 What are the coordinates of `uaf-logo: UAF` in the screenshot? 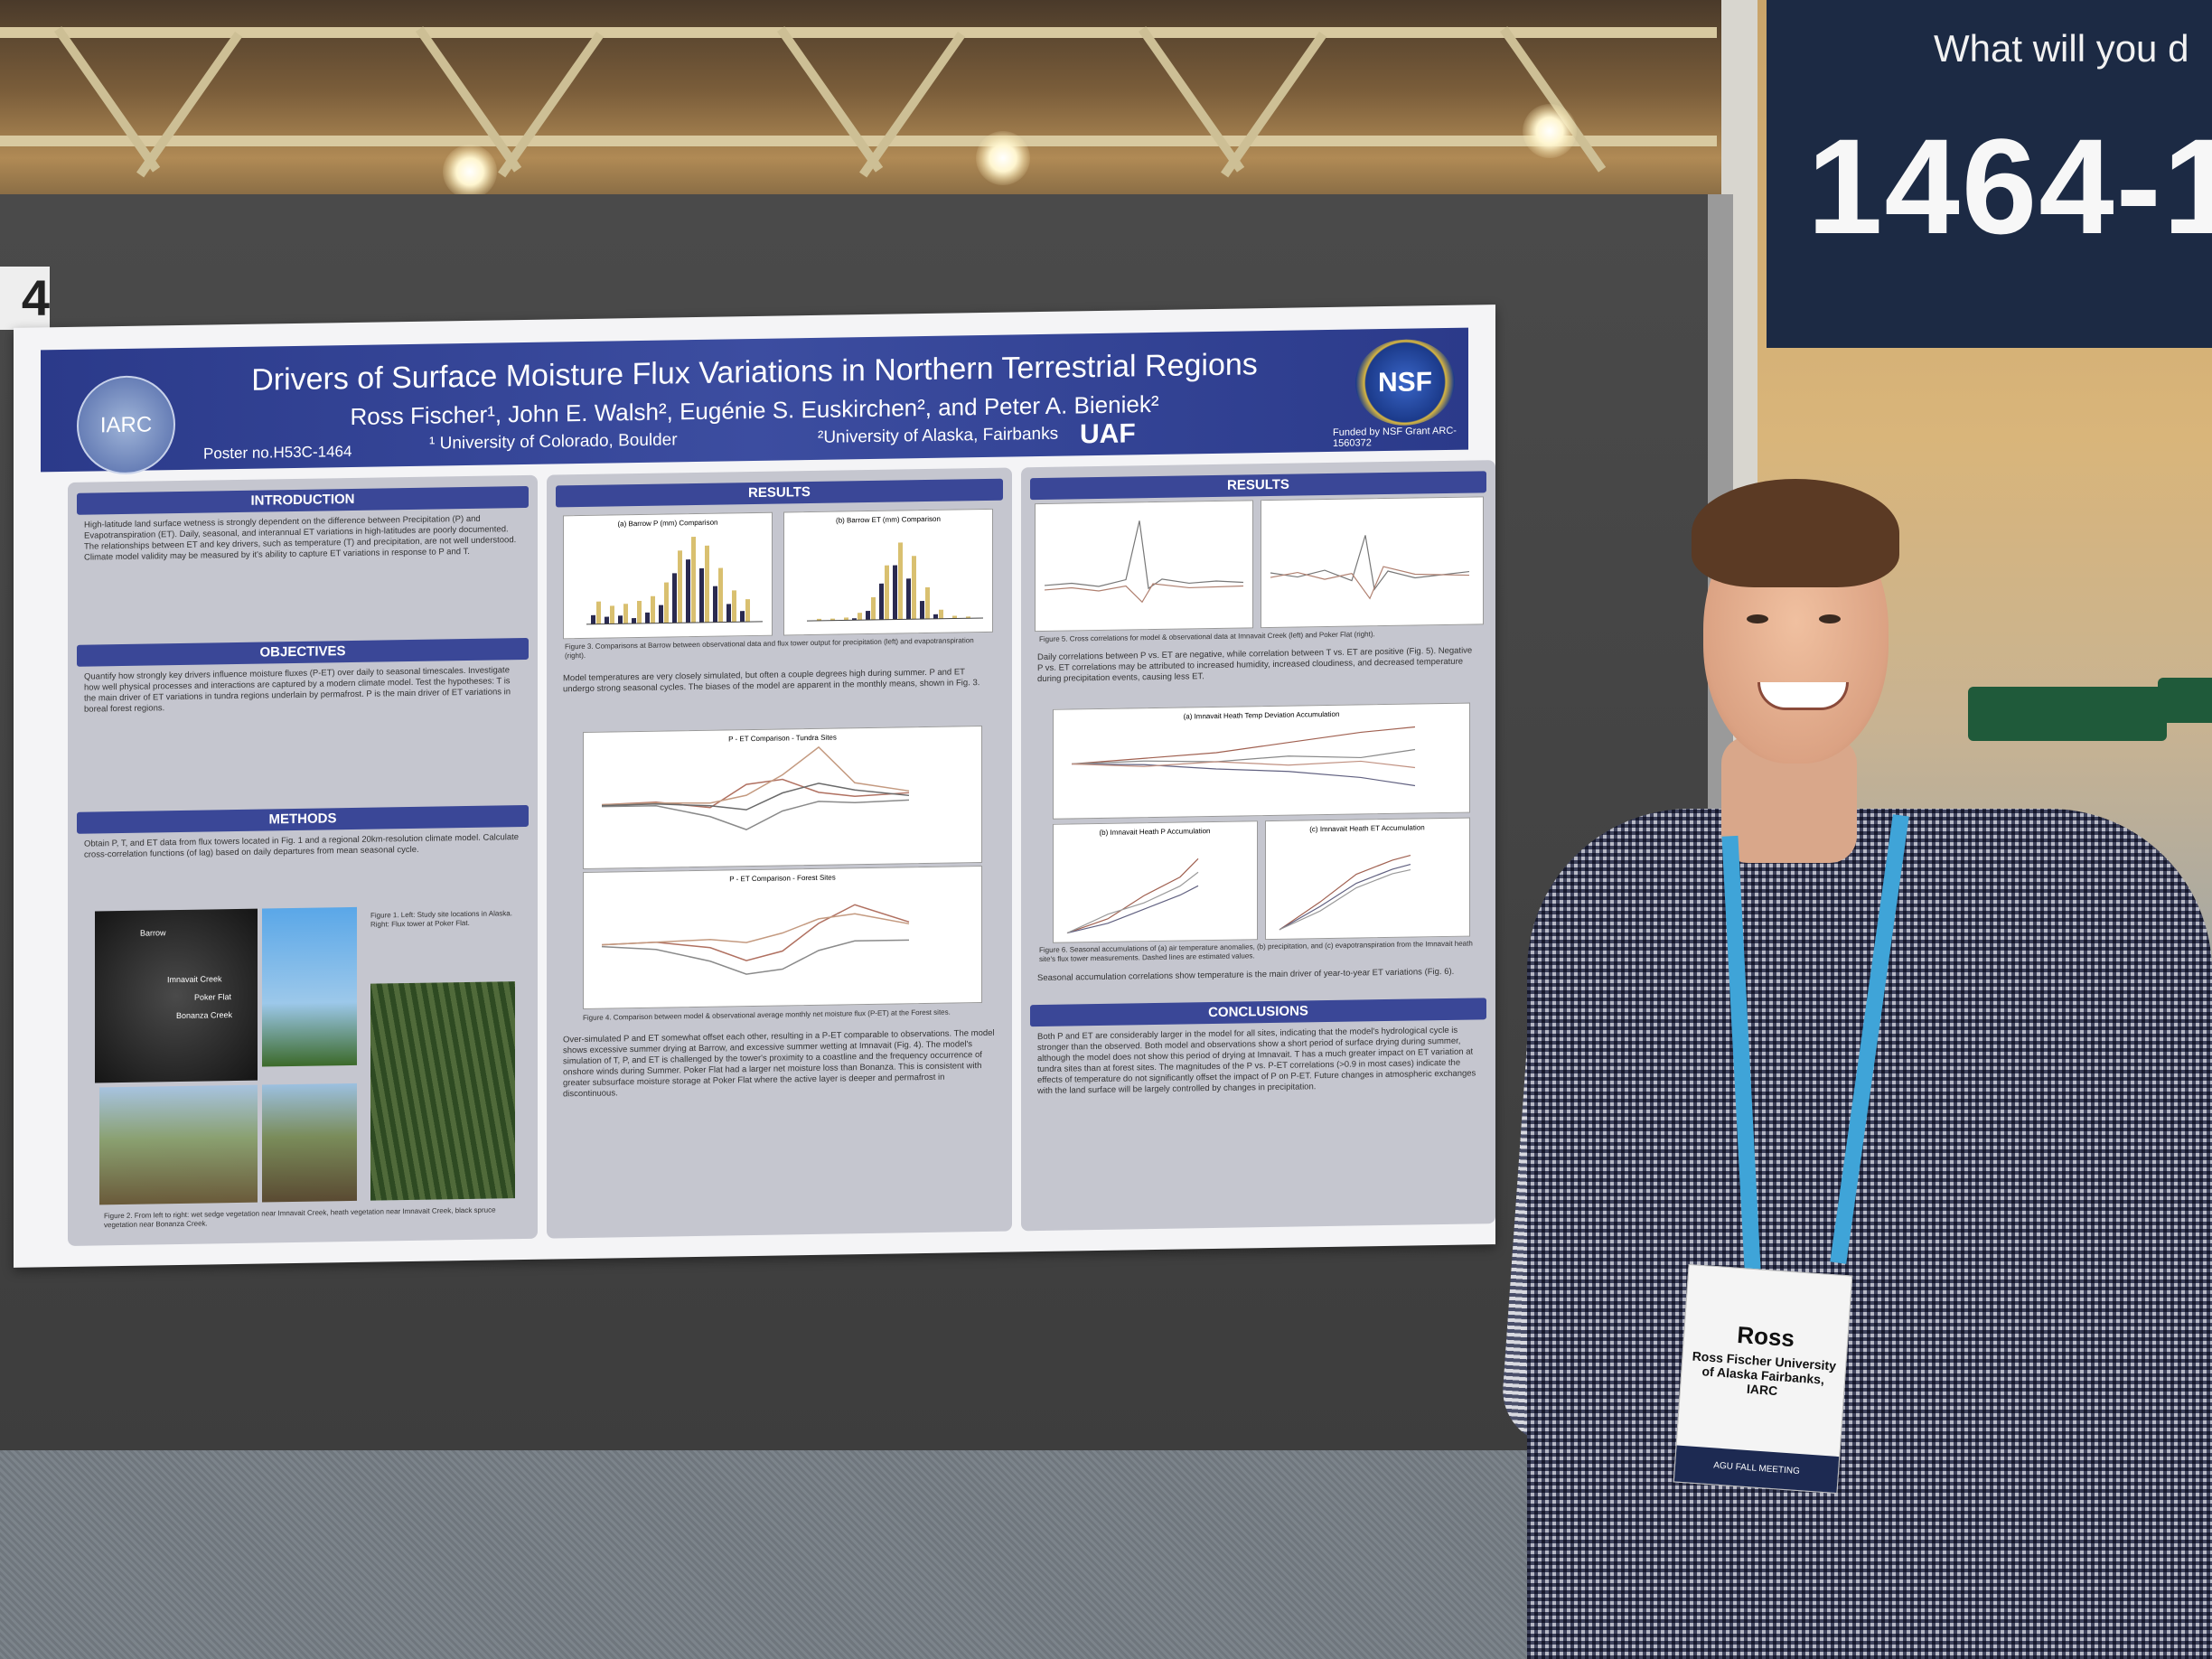 It's located at (1108, 434).